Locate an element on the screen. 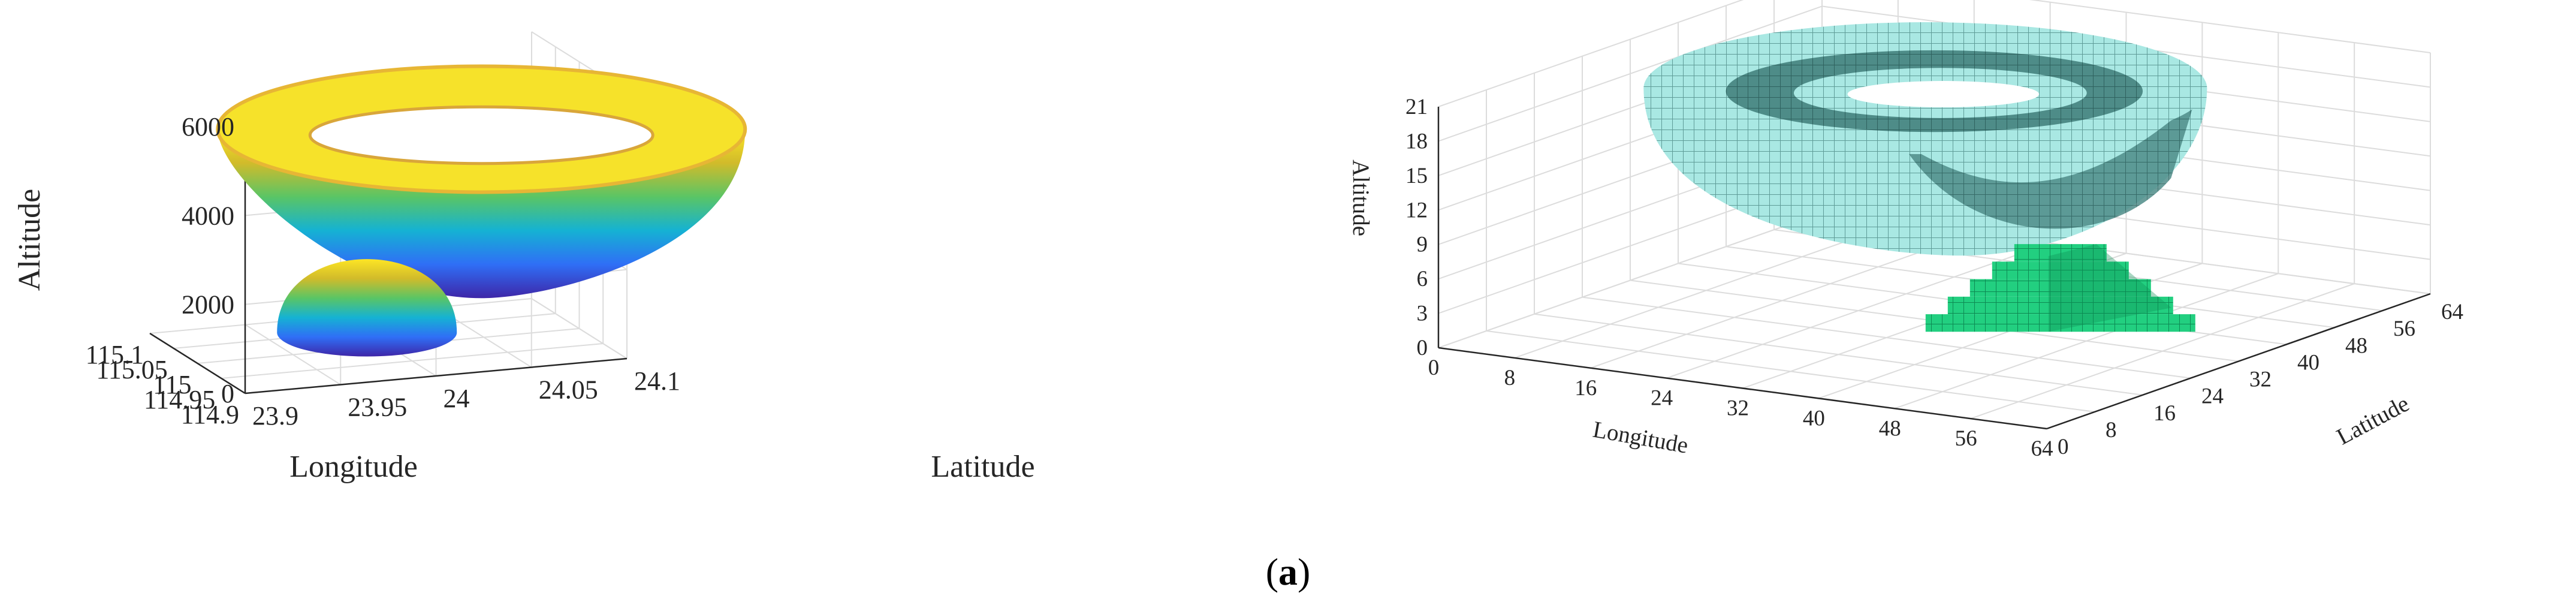 The width and height of the screenshot is (2576, 599). chart-1-x-axis is located at coordinates (197, 363).